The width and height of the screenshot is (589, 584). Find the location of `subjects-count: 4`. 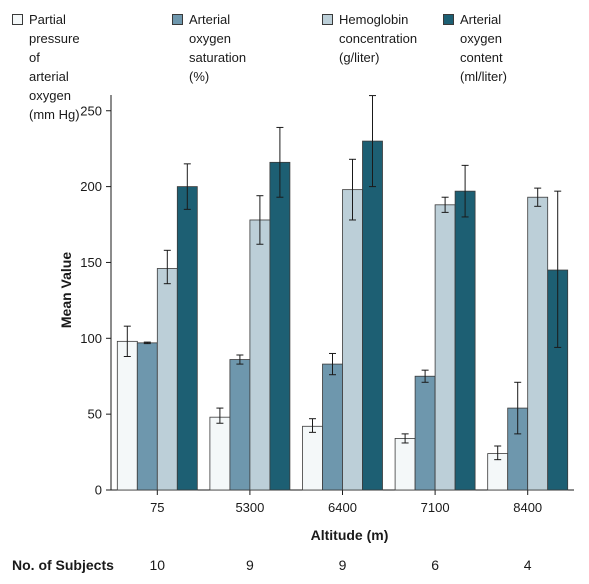

subjects-count: 4 is located at coordinates (527, 565).